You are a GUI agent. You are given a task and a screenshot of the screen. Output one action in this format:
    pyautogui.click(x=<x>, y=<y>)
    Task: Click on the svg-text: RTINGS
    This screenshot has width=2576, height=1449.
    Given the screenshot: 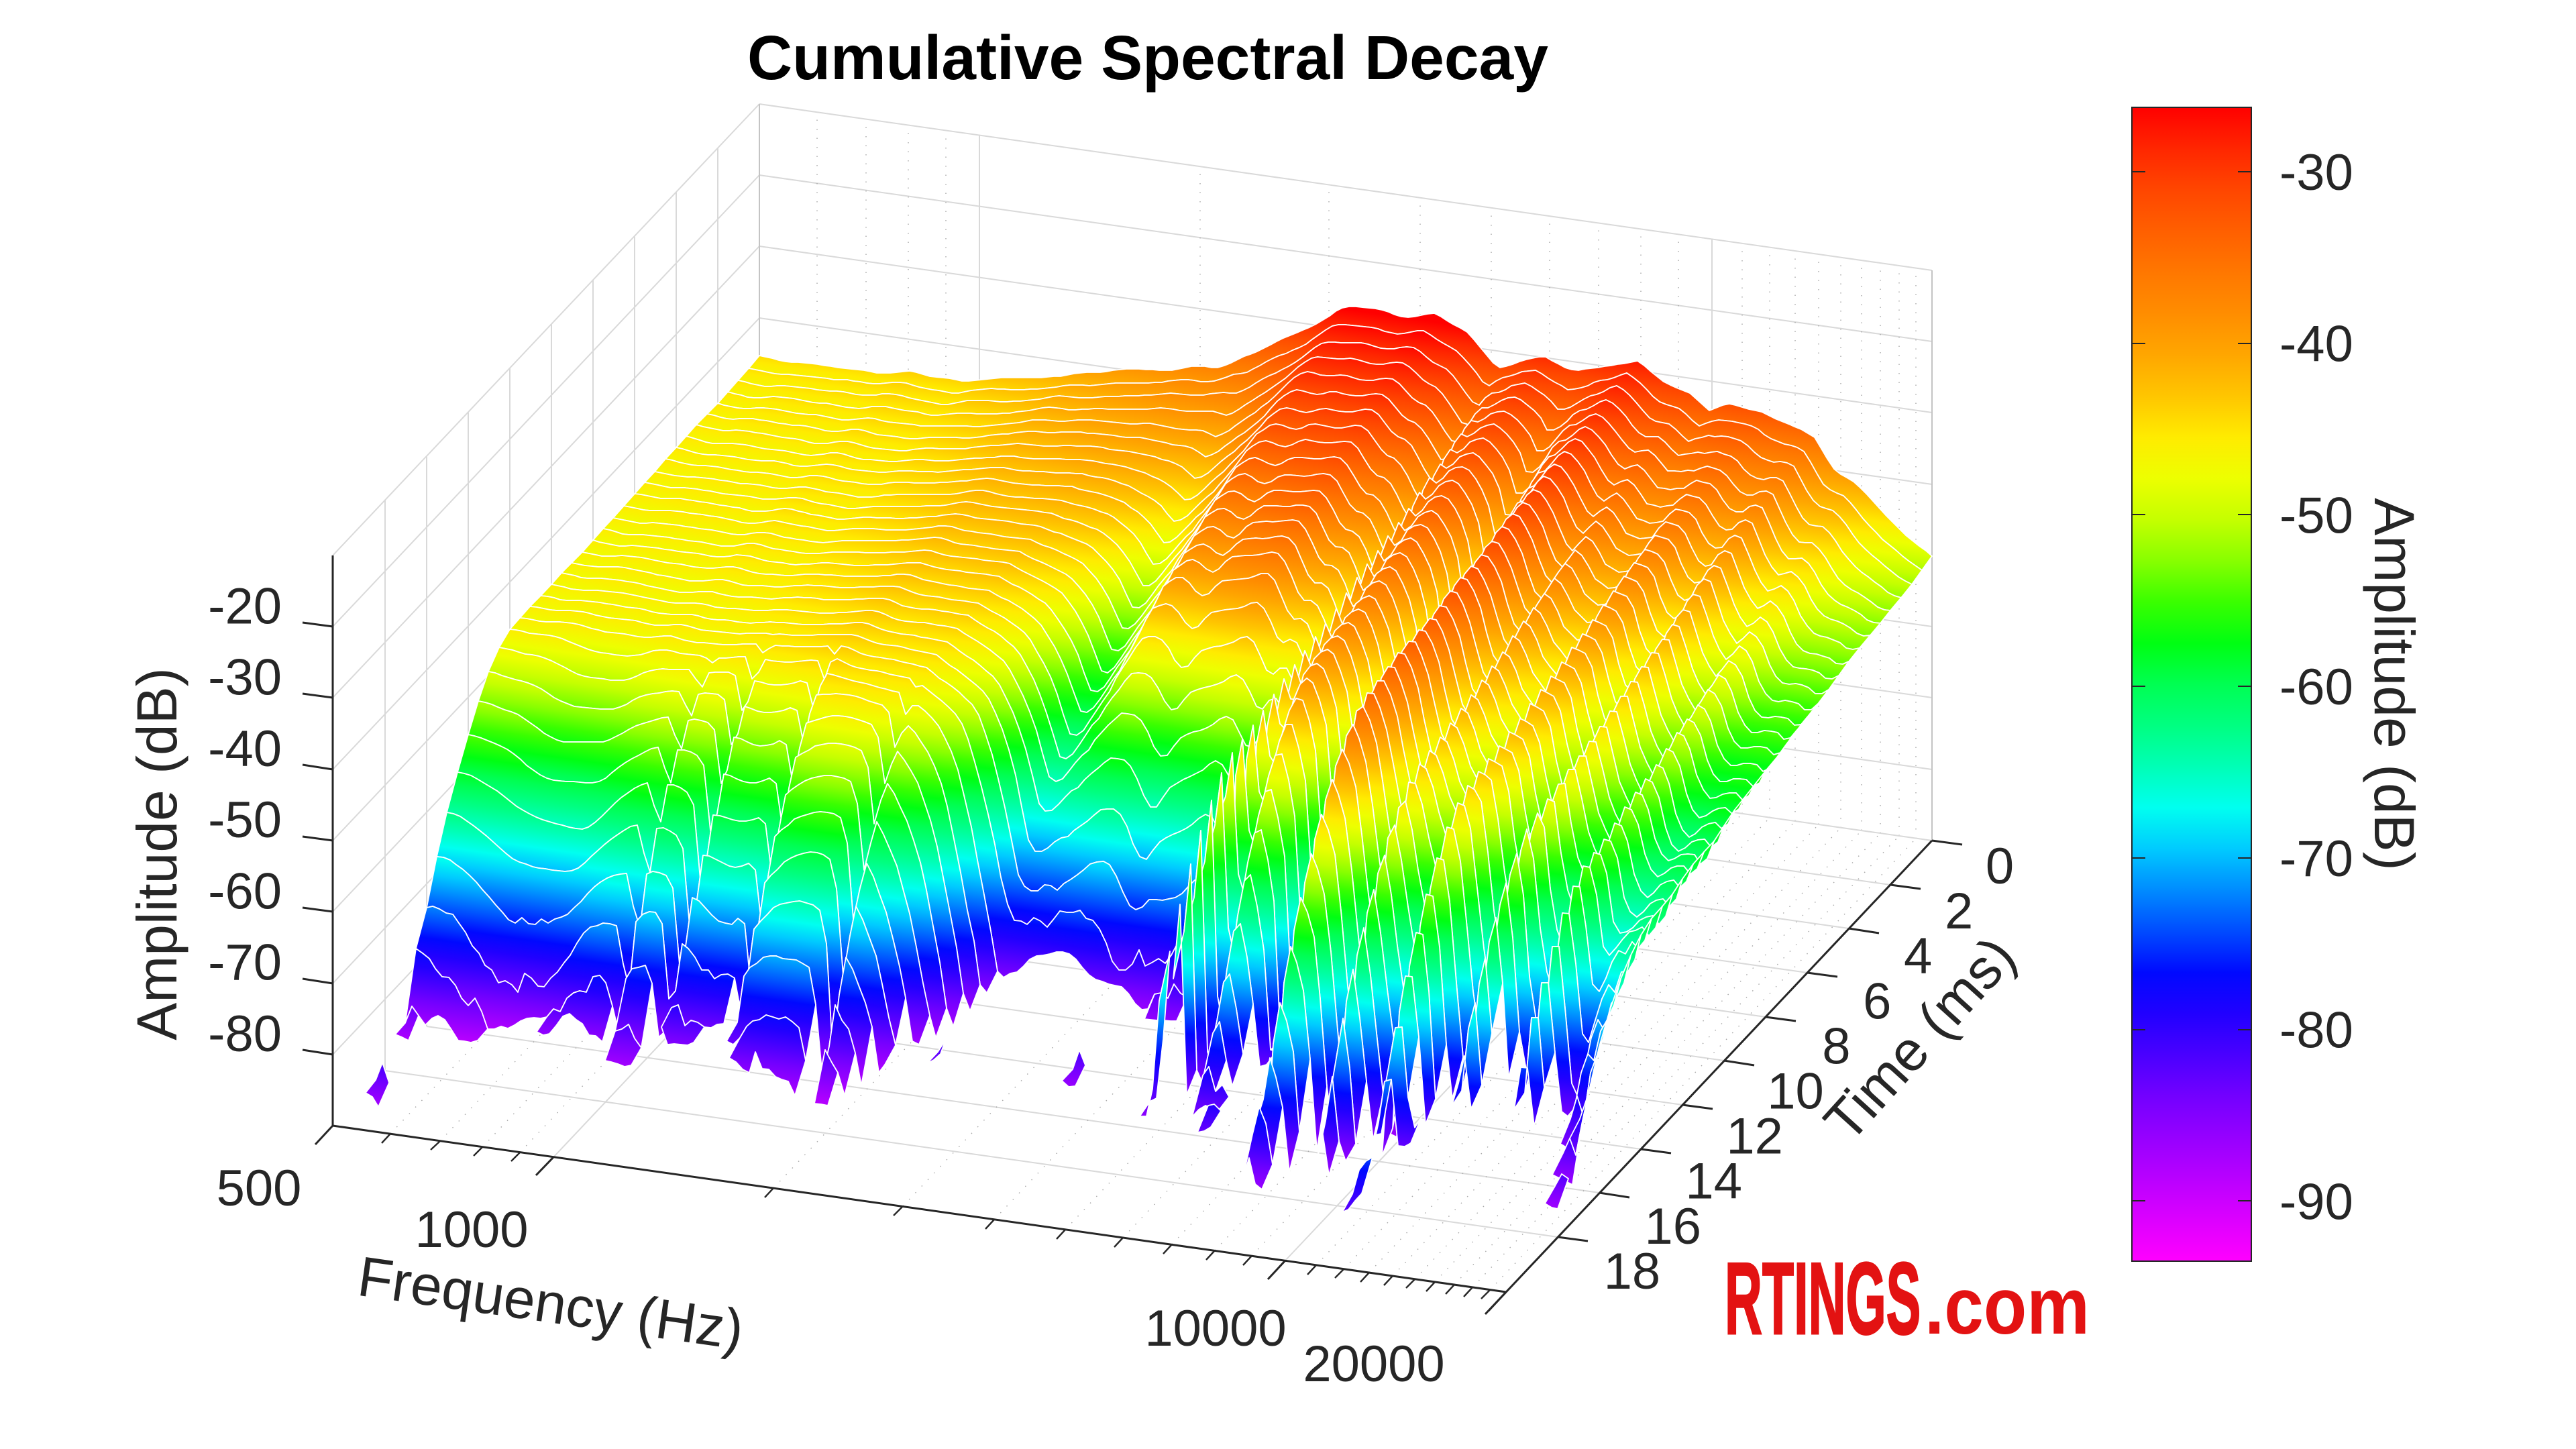 What is the action you would take?
    pyautogui.click(x=1823, y=1299)
    